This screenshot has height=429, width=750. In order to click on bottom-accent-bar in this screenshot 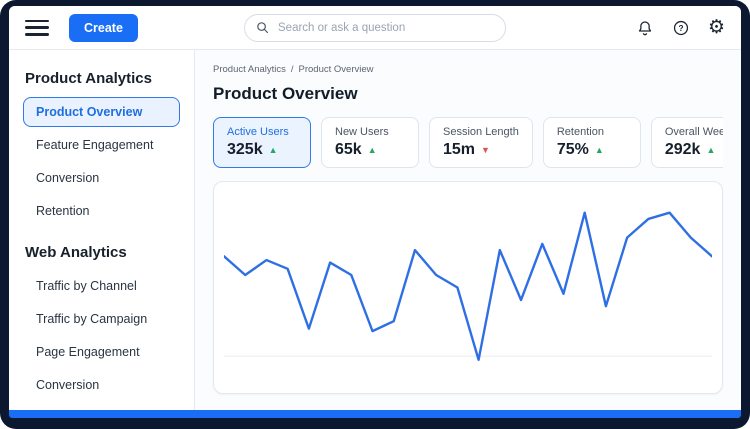, I will do `click(375, 414)`.